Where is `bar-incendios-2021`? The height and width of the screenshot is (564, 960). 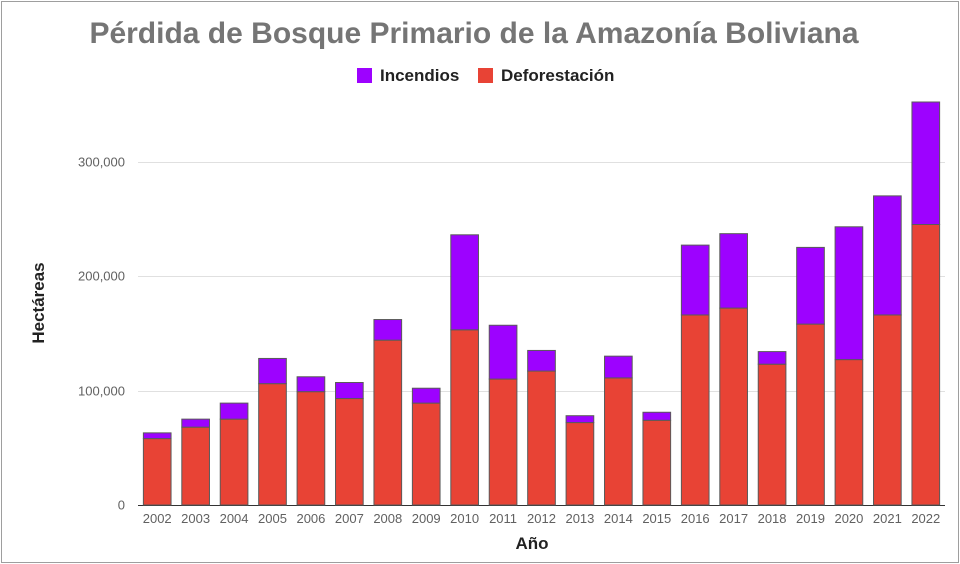 bar-incendios-2021 is located at coordinates (887, 255).